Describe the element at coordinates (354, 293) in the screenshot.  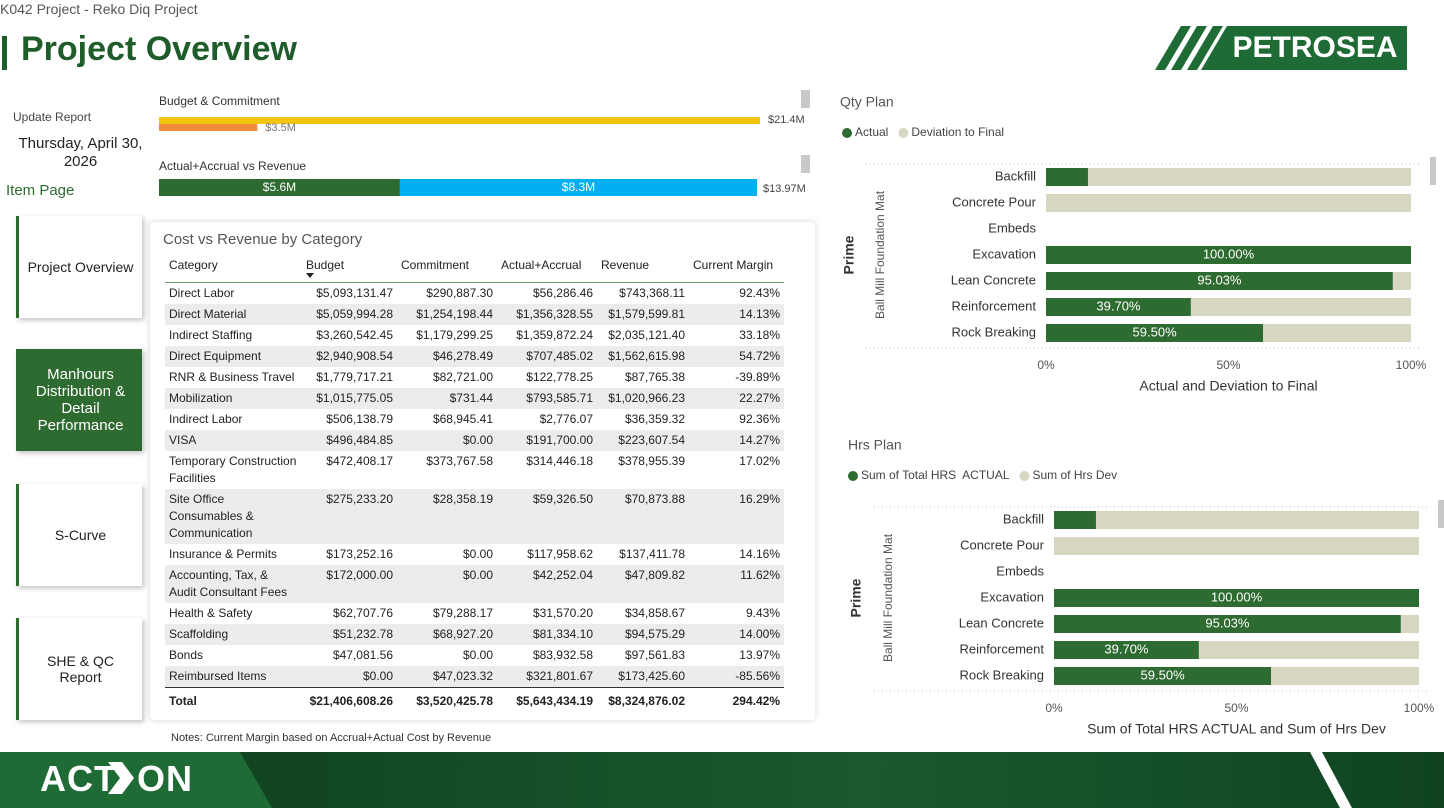
I see `table-cell: $5,093,131.47` at that location.